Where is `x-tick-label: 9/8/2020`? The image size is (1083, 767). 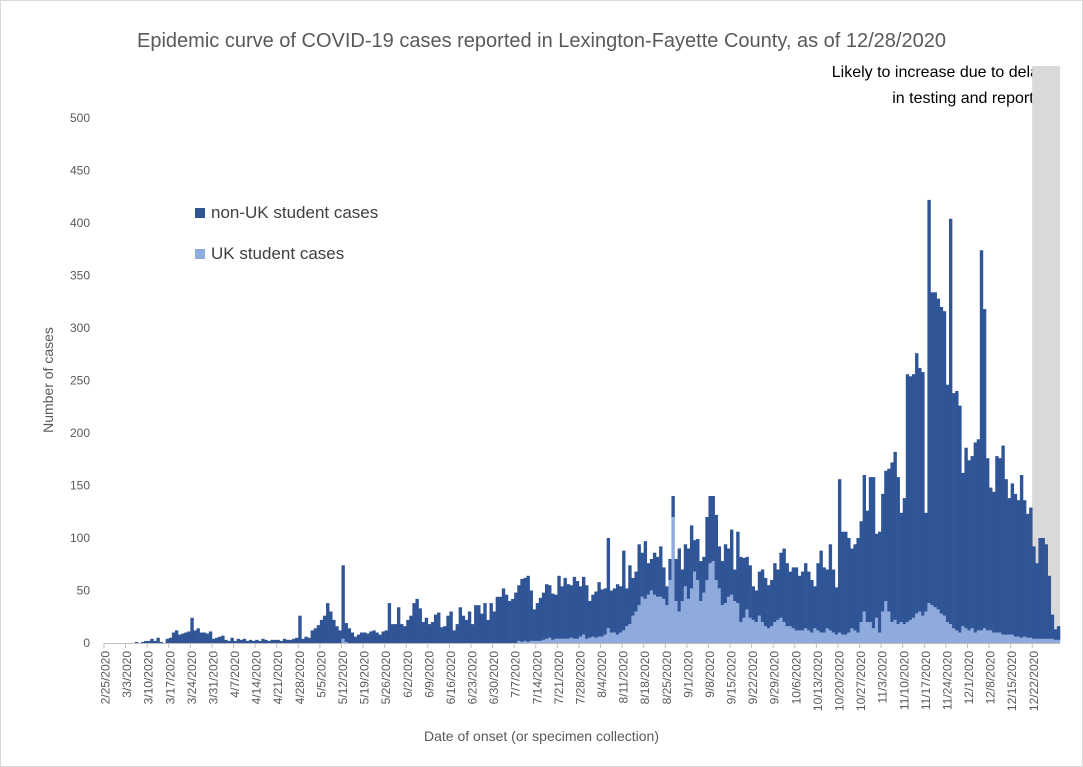 x-tick-label: 9/8/2020 is located at coordinates (710, 674).